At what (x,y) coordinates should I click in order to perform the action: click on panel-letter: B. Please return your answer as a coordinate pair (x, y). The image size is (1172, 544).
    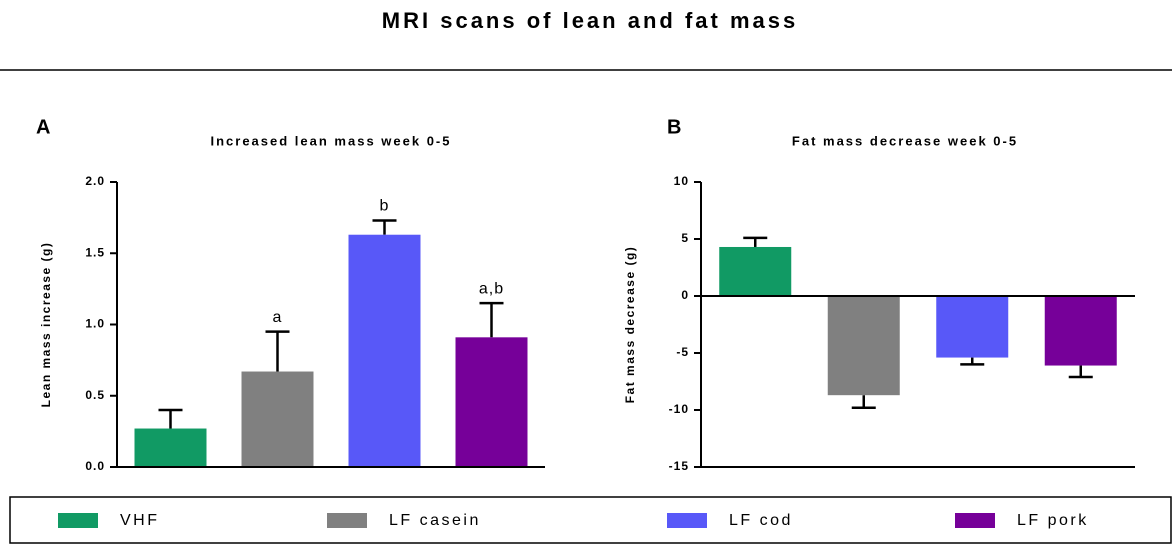
    Looking at the image, I should click on (674, 127).